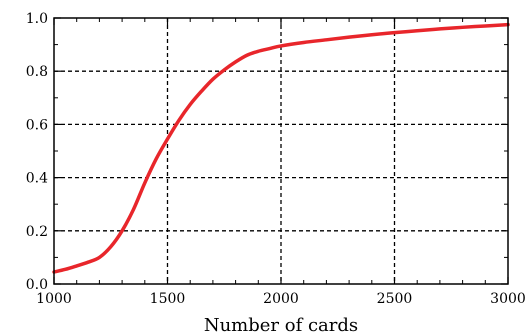 The height and width of the screenshot is (334, 529). Describe the element at coordinates (281, 299) in the screenshot. I see `x-tick-label: 2000` at that location.